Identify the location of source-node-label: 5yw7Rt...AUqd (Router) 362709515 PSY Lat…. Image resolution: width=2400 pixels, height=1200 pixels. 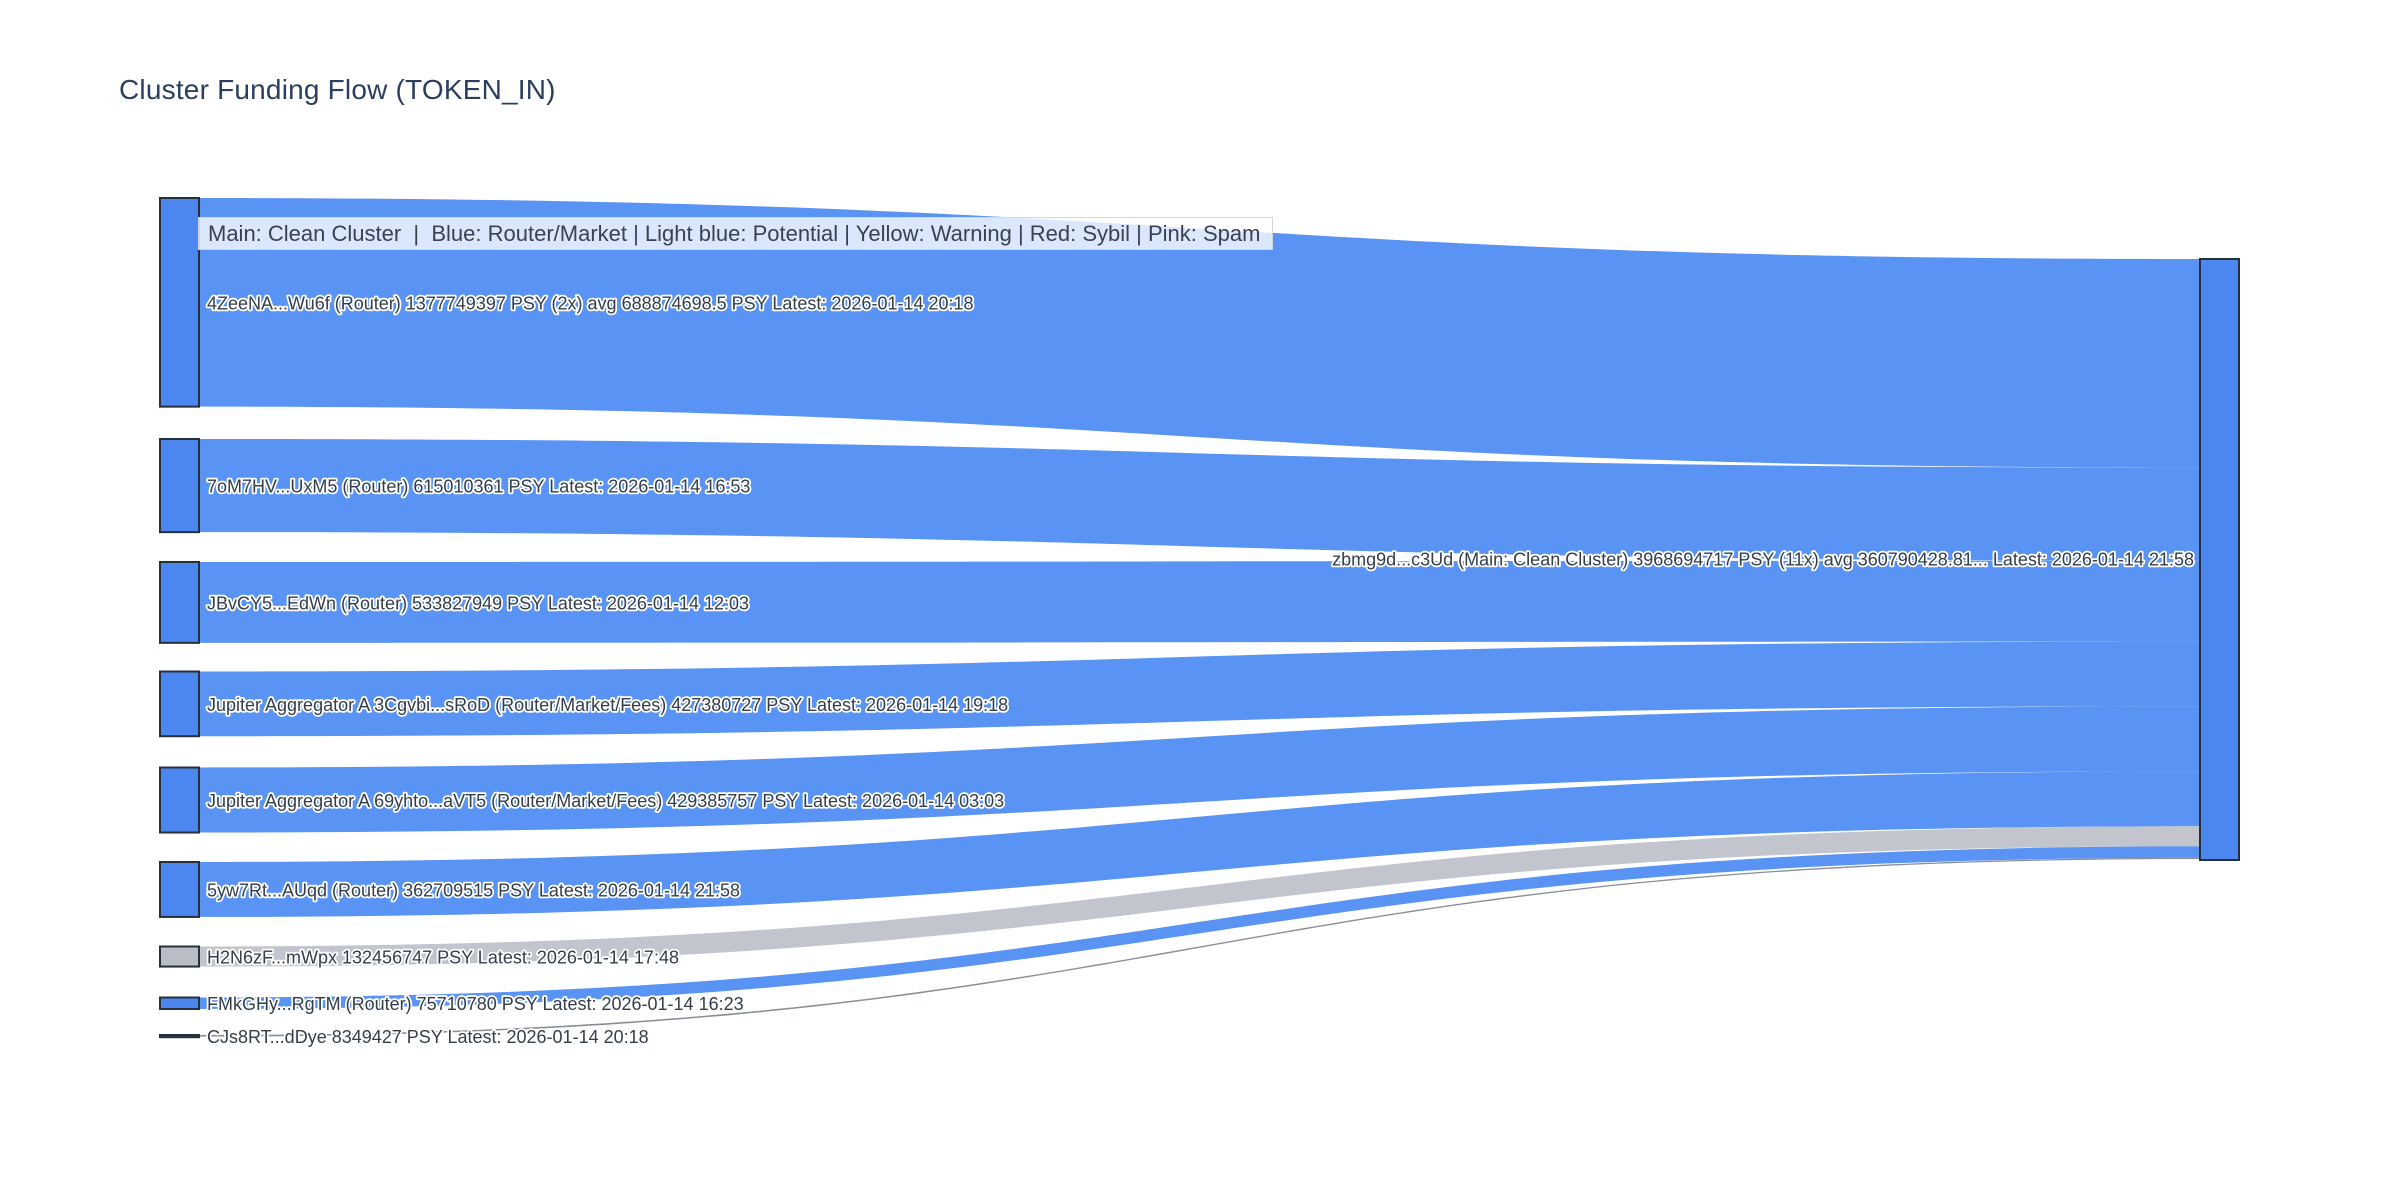
(473, 890).